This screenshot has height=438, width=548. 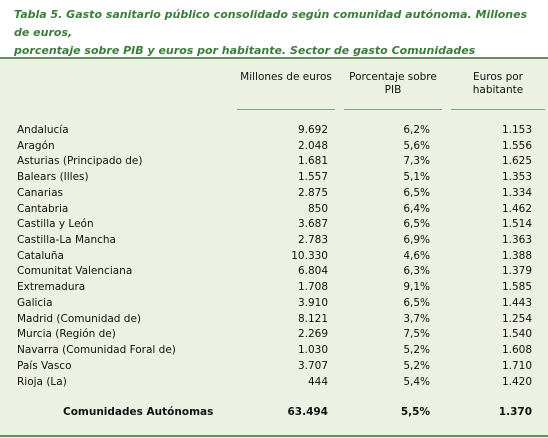 I want to click on porcentaje-value: 7,3%, so click(x=416, y=161).